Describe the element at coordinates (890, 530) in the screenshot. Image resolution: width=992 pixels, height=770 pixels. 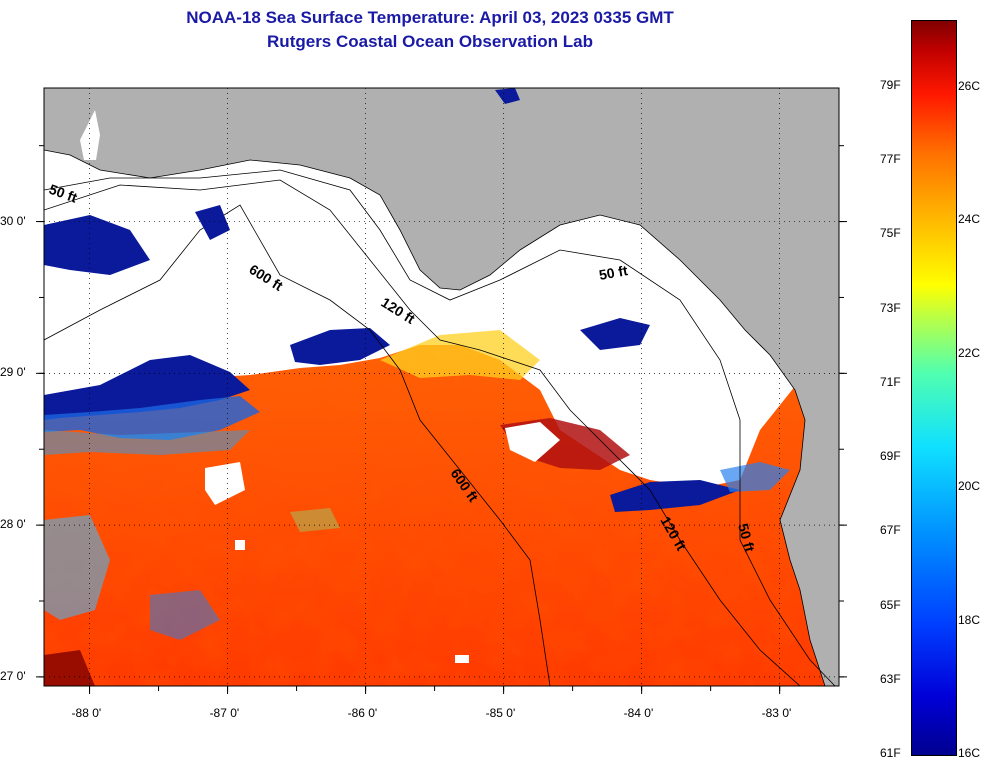
I see `colorbar-f-label: 67F` at that location.